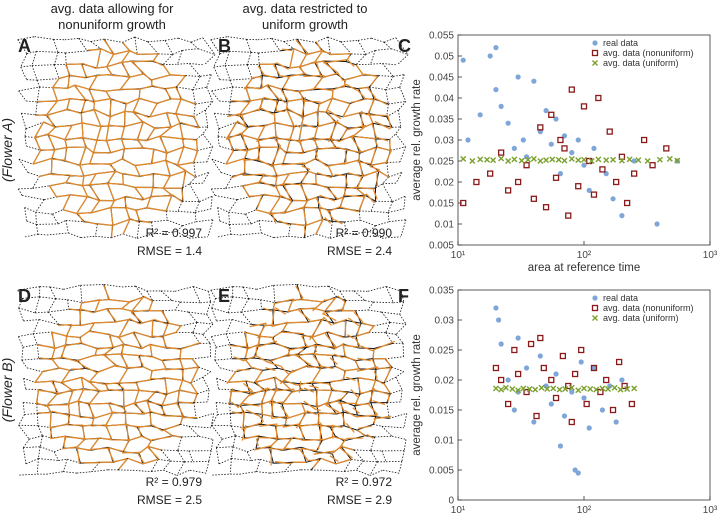 This screenshot has width=719, height=520. Describe the element at coordinates (620, 43) in the screenshot. I see `legend-label: real data` at that location.